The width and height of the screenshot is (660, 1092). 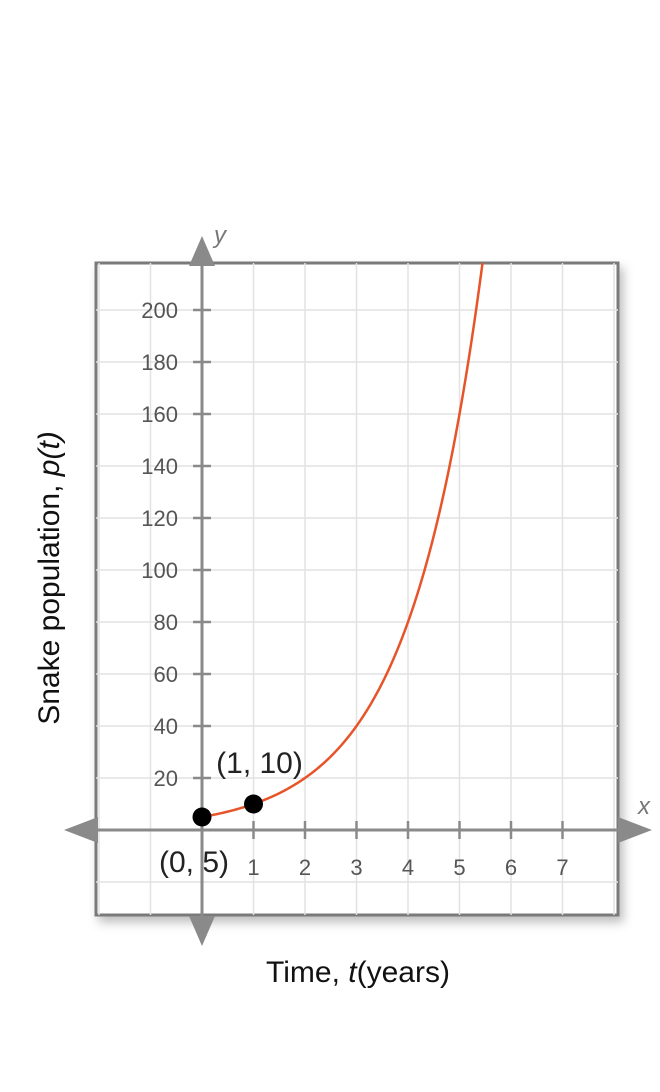 What do you see at coordinates (644, 806) in the screenshot?
I see `x-axis-letter: x` at bounding box center [644, 806].